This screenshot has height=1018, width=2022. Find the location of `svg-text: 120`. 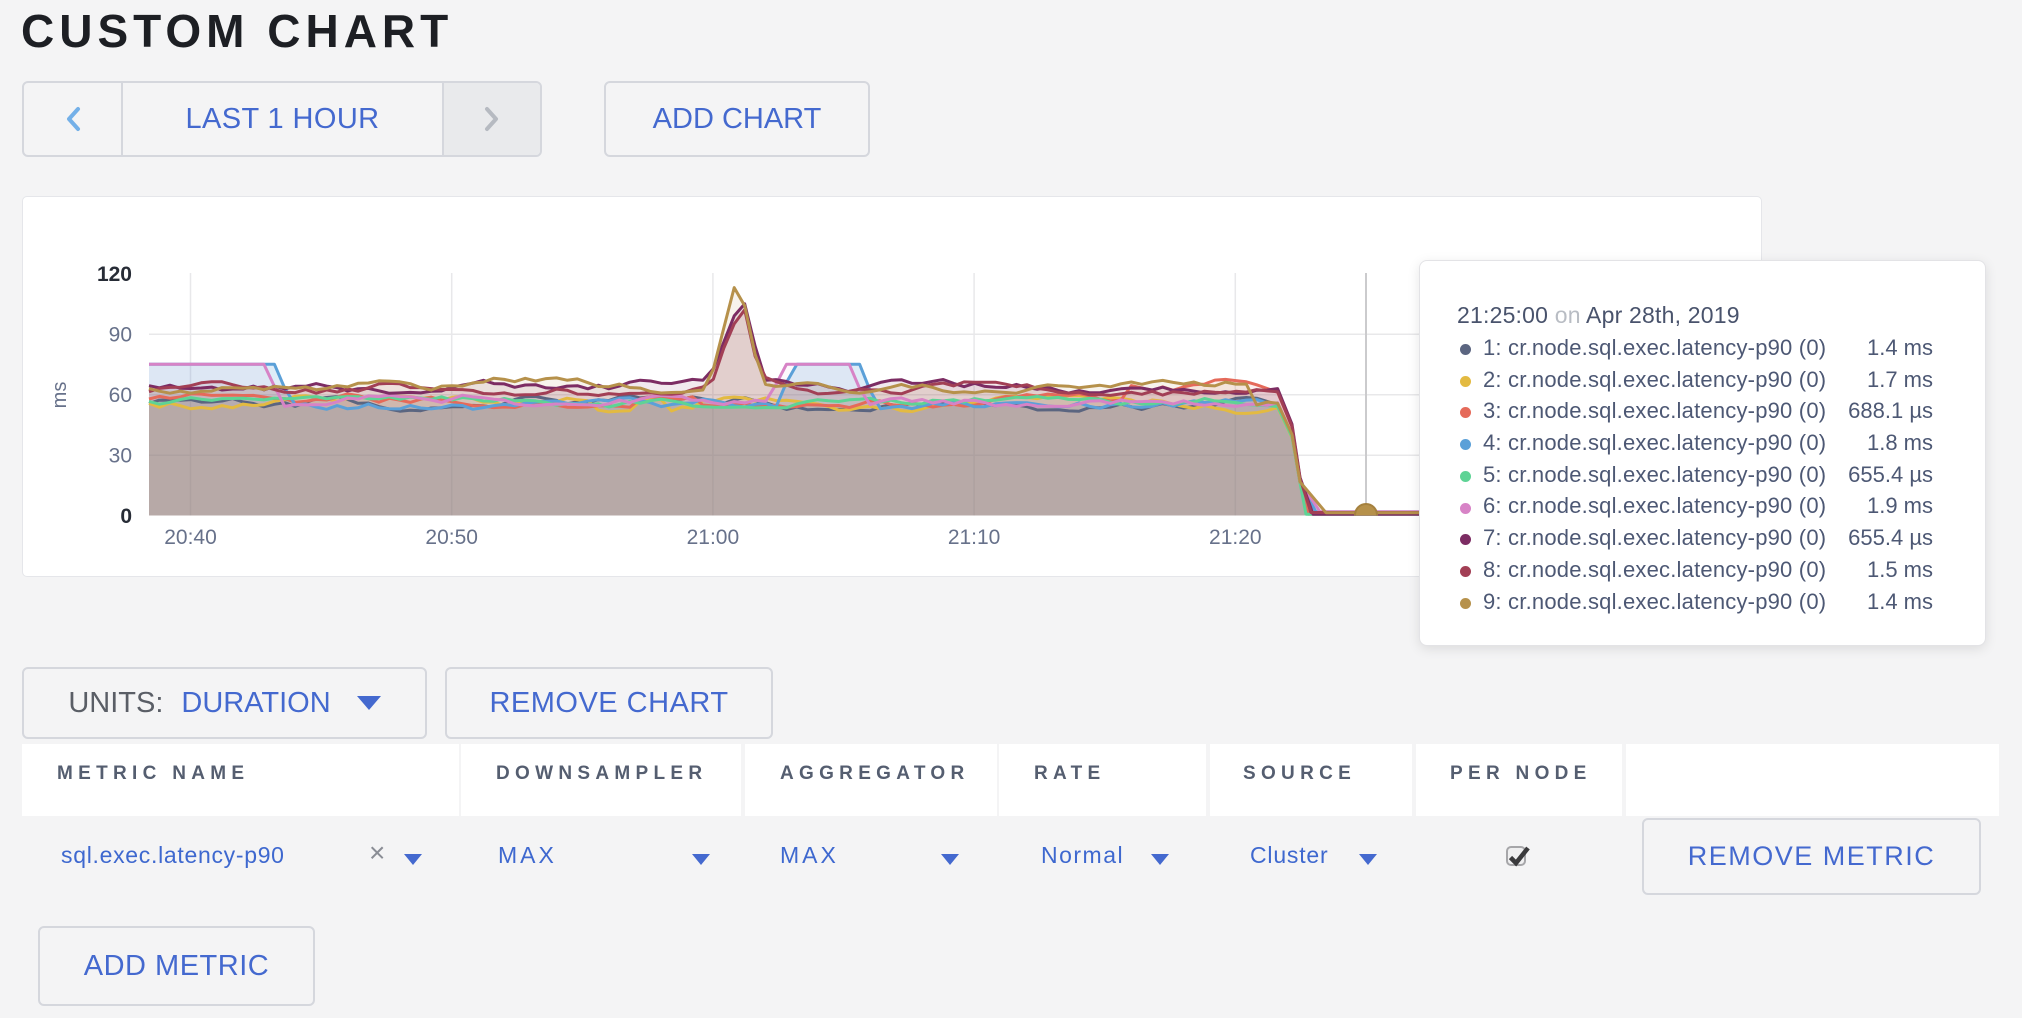

svg-text: 120 is located at coordinates (114, 274).